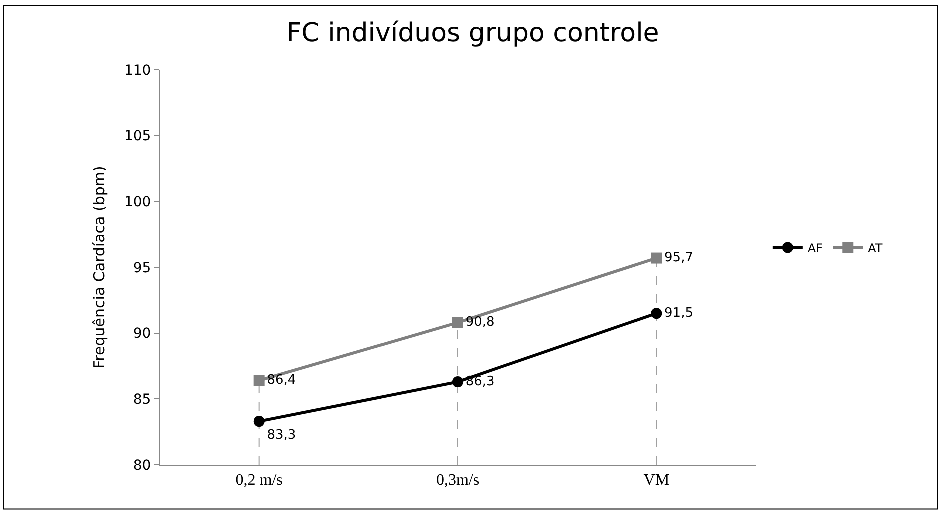 The image size is (946, 515). I want to click on y-tick-label: 85, so click(142, 400).